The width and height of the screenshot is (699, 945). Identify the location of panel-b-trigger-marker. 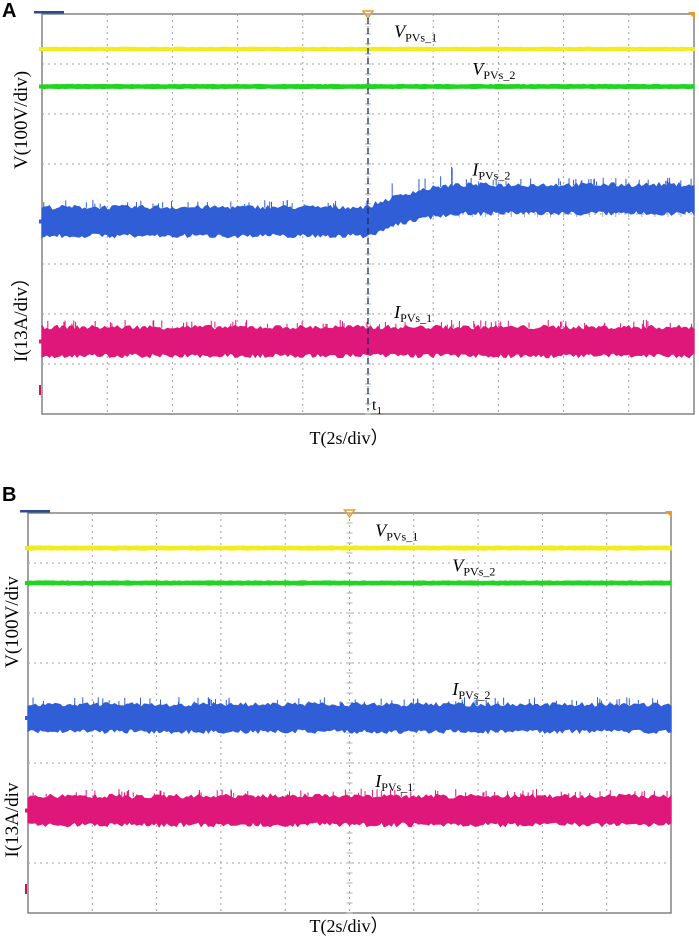
(349, 514).